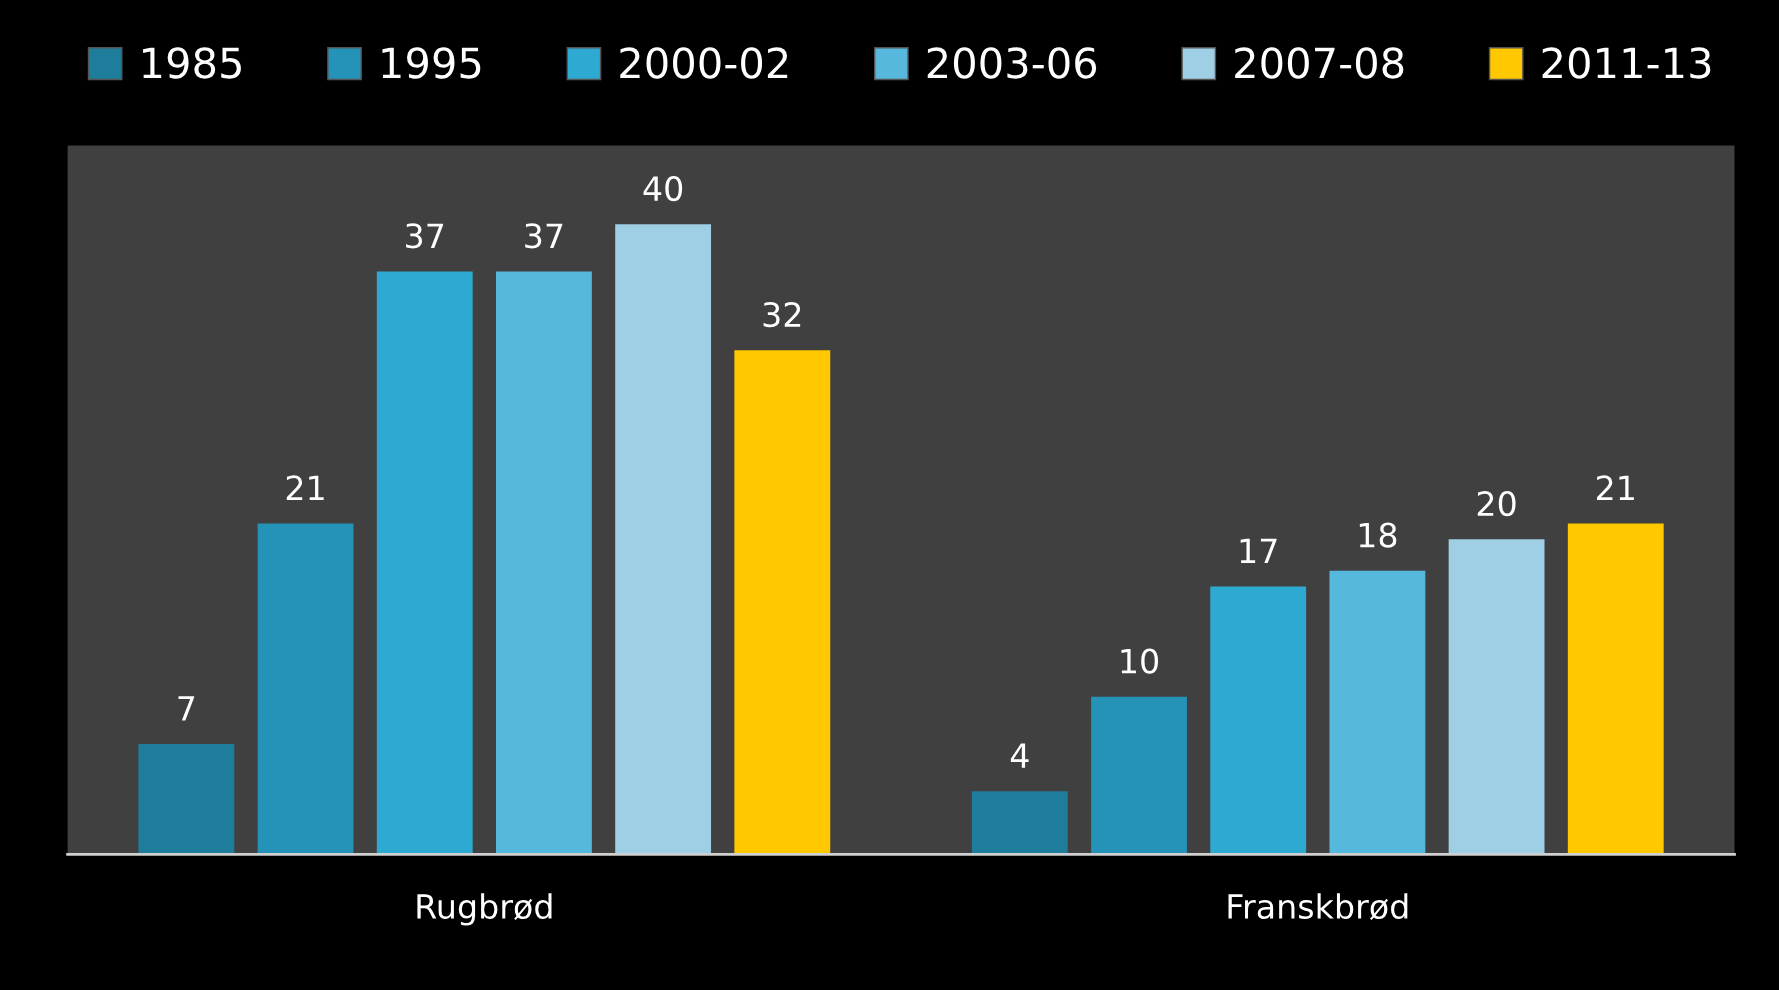 The width and height of the screenshot is (1779, 990). I want to click on data-label: 10, so click(1140, 661).